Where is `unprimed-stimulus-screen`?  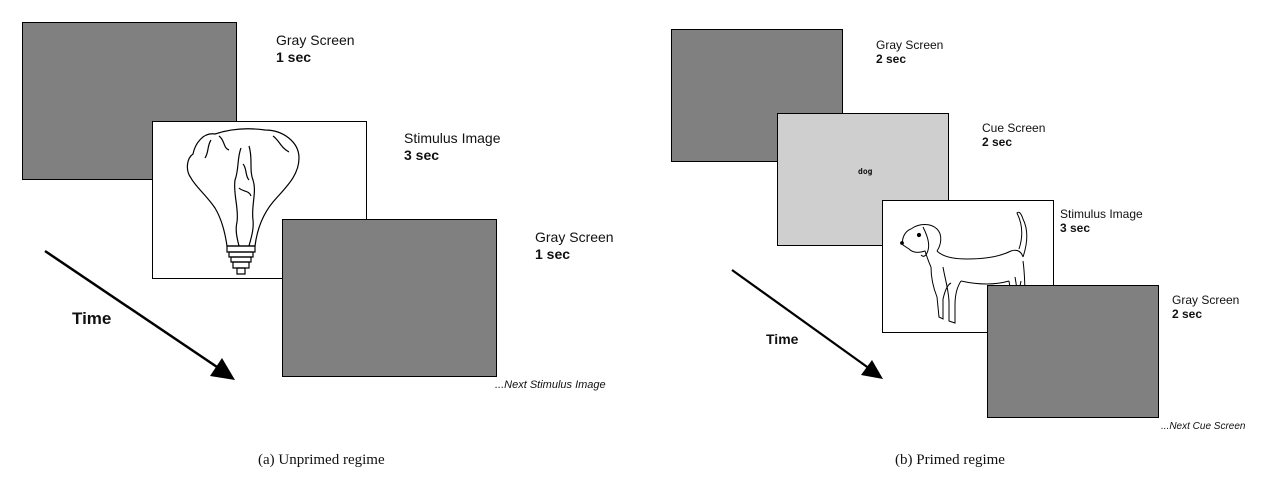
unprimed-stimulus-screen is located at coordinates (259, 200).